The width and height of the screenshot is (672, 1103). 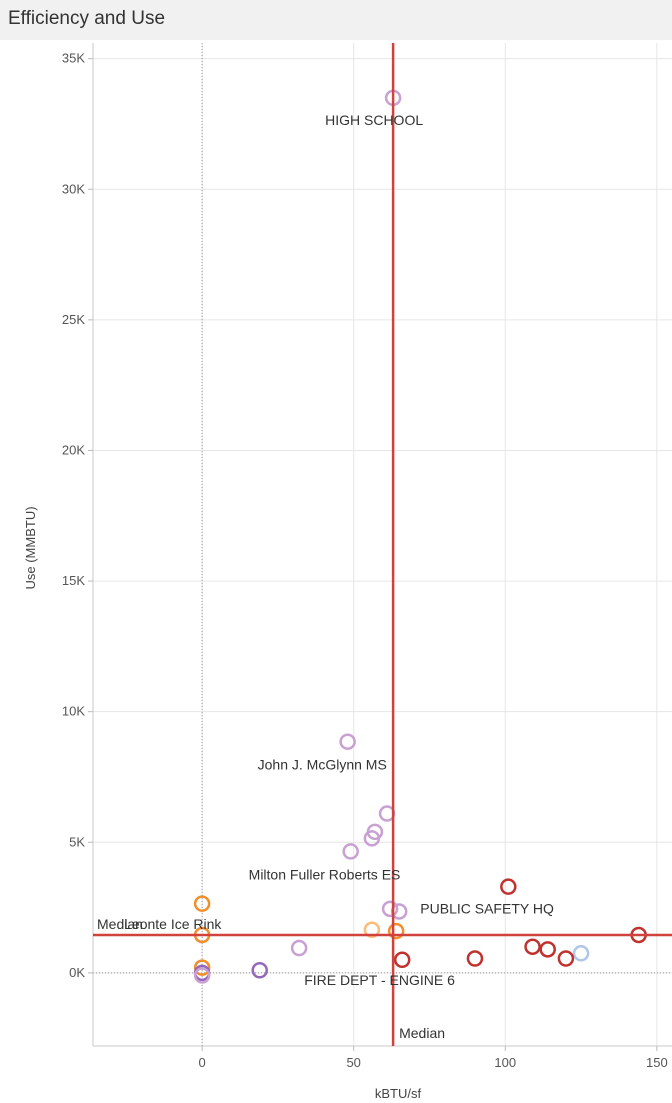 I want to click on y-axis-title: Use (MMBTU), so click(x=30, y=547).